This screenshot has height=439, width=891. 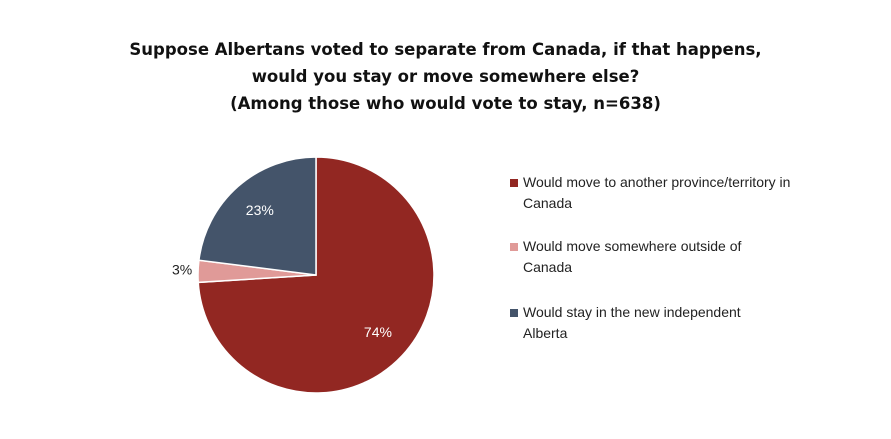 I want to click on data-label: 23%, so click(x=260, y=210).